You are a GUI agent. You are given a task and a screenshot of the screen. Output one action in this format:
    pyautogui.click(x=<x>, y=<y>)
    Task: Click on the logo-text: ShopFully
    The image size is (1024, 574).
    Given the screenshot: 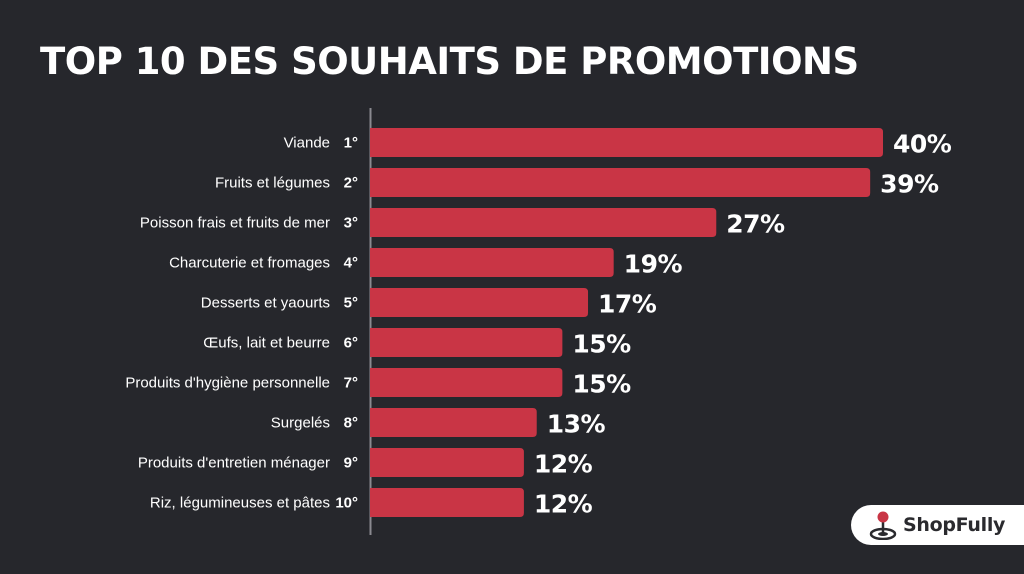 What is the action you would take?
    pyautogui.click(x=954, y=525)
    